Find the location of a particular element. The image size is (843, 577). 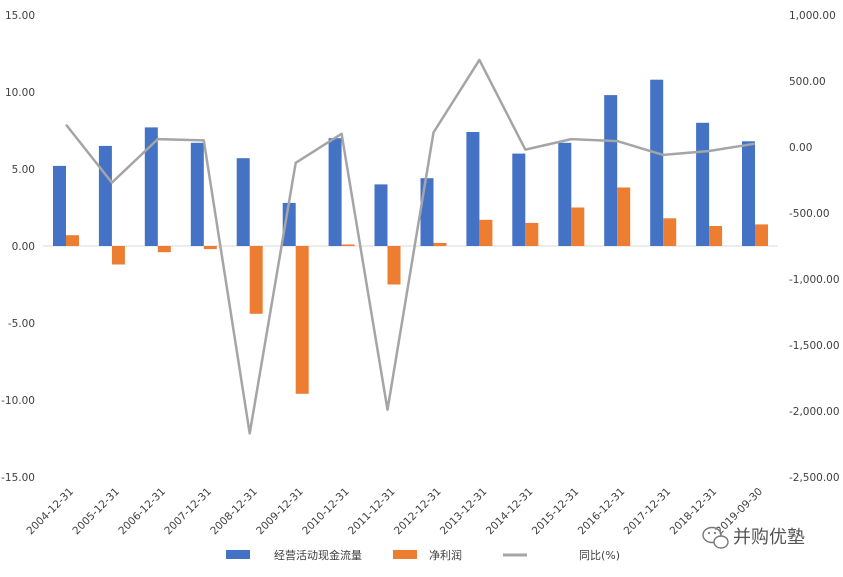

x-tick-label: 2012-12-31 is located at coordinates (418, 512).